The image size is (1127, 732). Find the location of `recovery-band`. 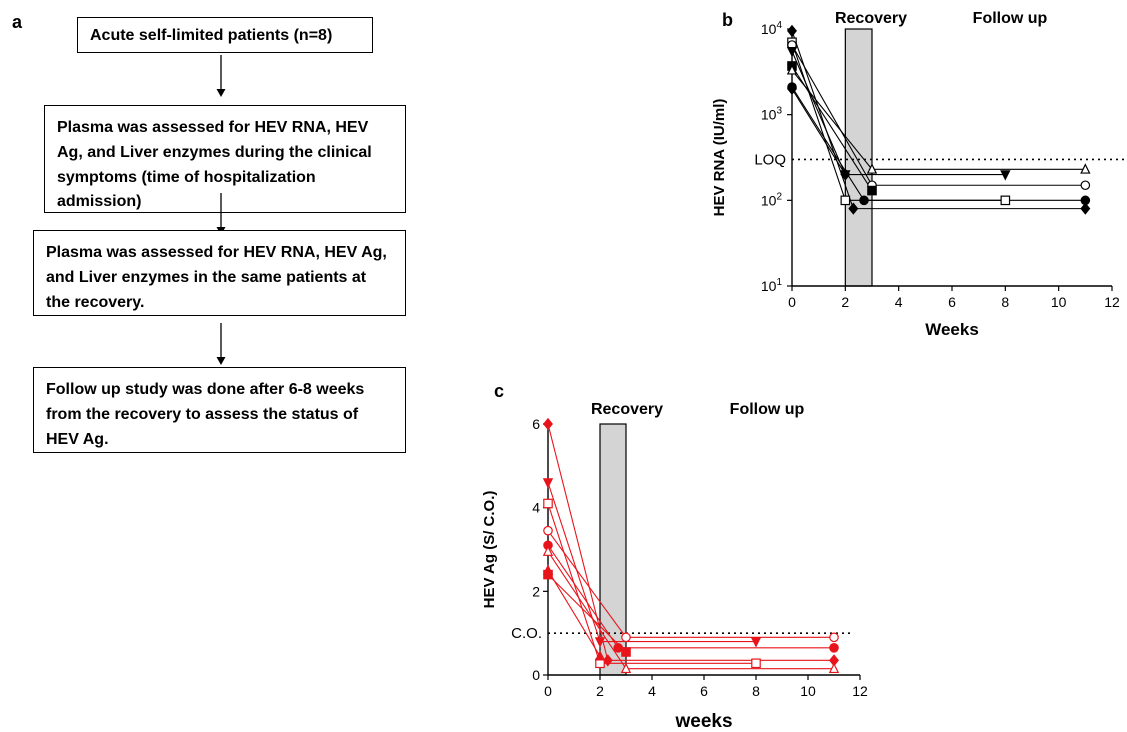

recovery-band is located at coordinates (858, 157).